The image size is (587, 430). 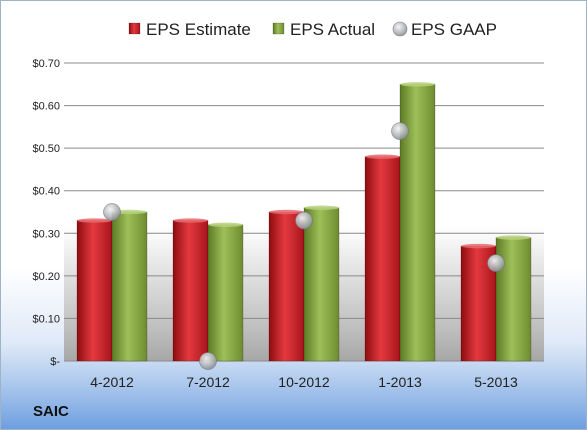 What do you see at coordinates (496, 382) in the screenshot?
I see `x-category-label: 5-2013` at bounding box center [496, 382].